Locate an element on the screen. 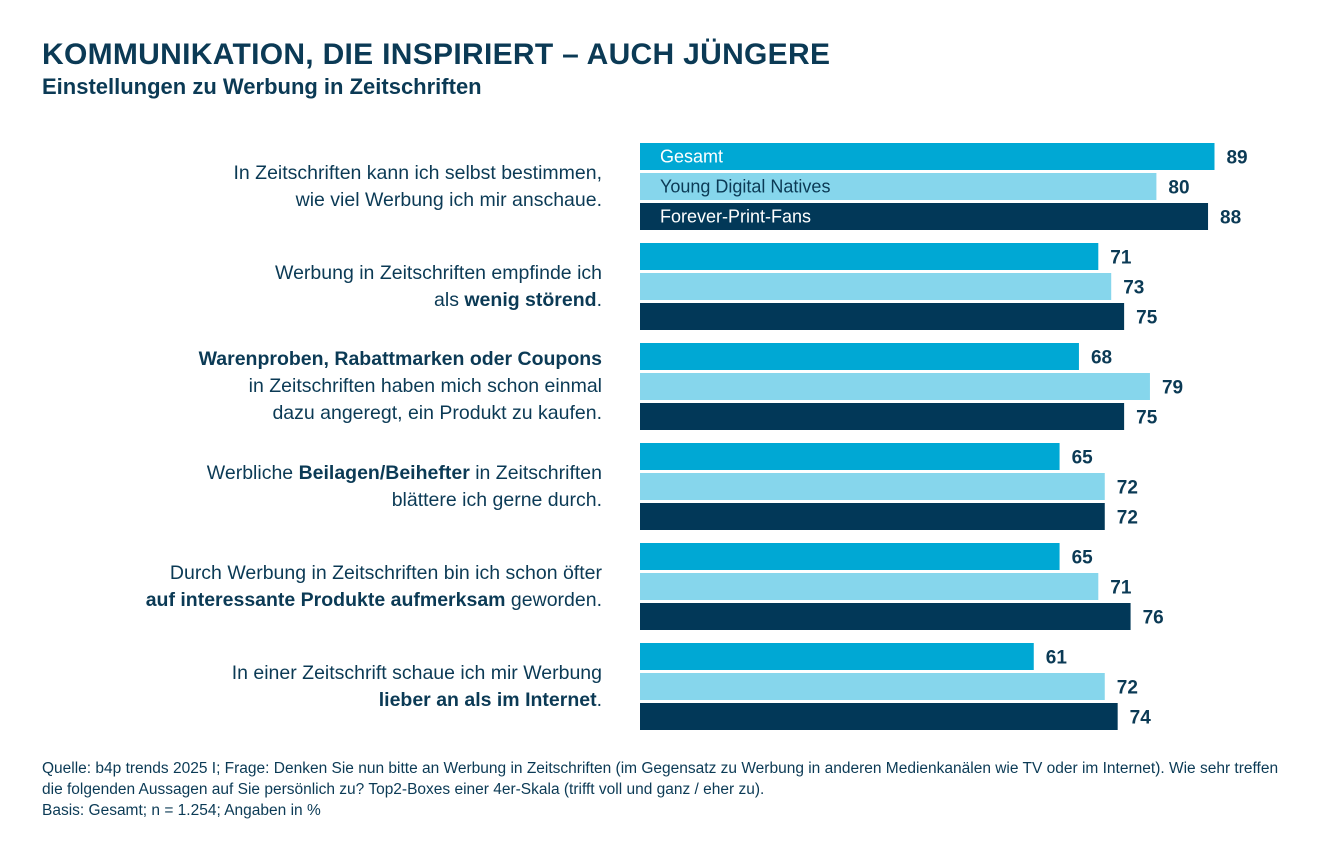 This screenshot has height=866, width=1320. statement-emphasis: lieber an als im Internet is located at coordinates (487, 699).